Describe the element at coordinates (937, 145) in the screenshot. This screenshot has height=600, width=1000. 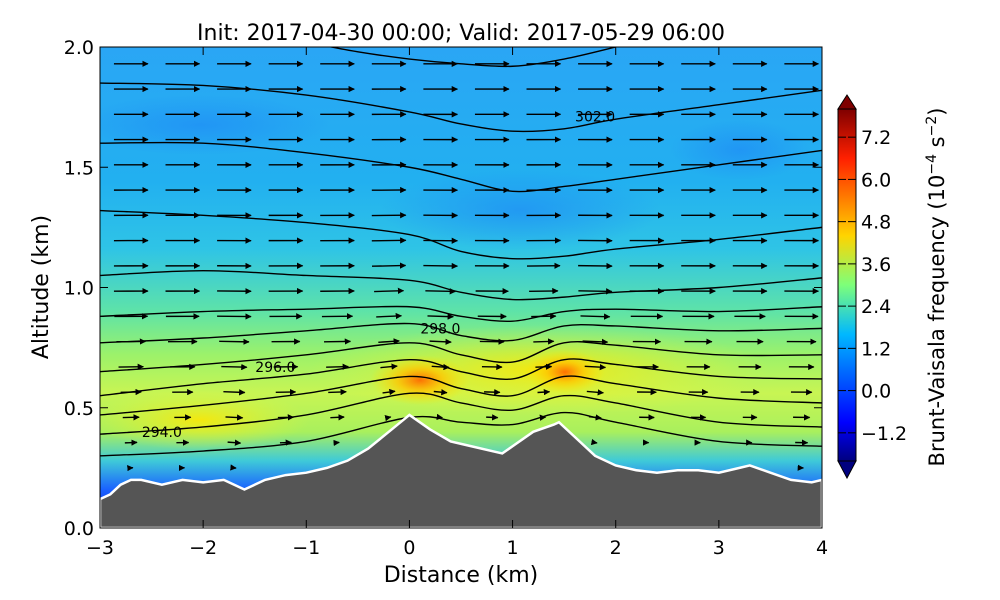
I see `colorbar-label-mid: s` at that location.